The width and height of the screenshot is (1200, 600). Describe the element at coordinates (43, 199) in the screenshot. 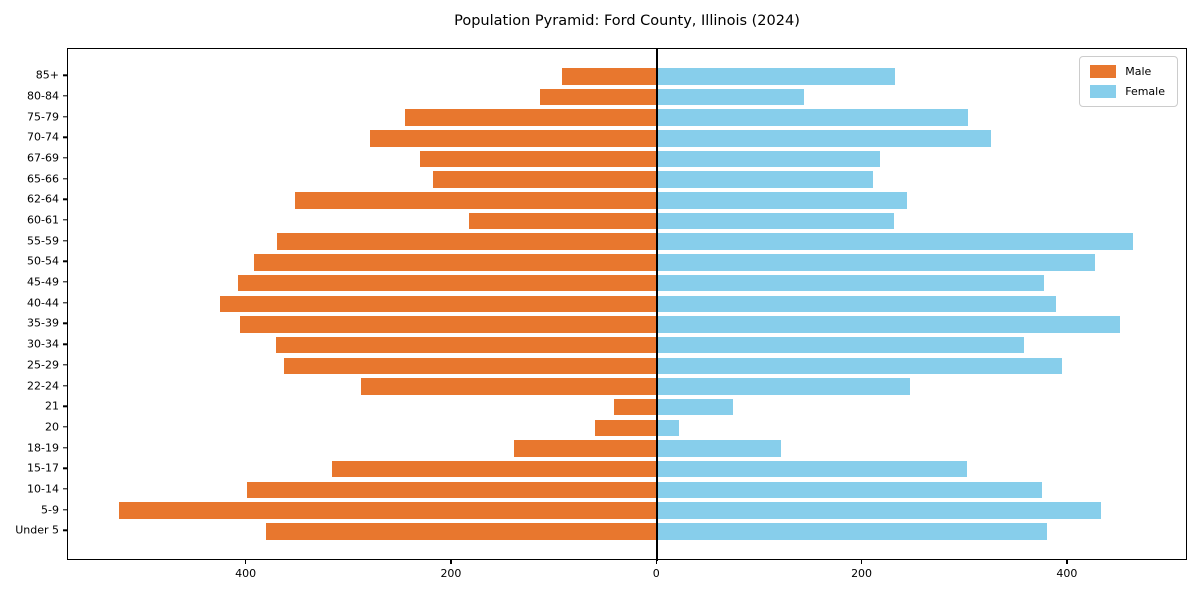

I see `y-tick-label: 62-64` at that location.